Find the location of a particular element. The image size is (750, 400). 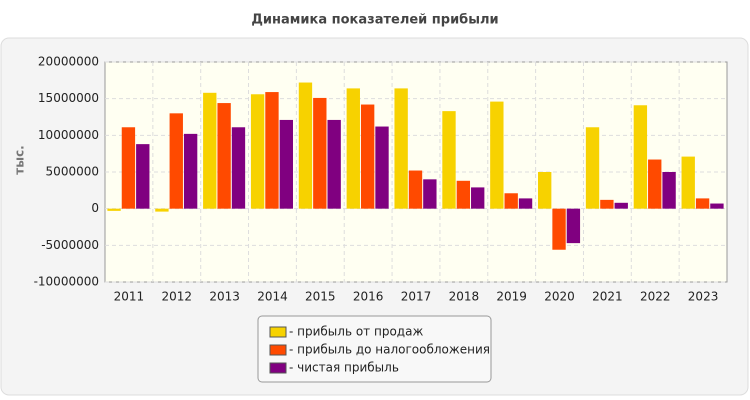

y-tick-label: 0 is located at coordinates (95, 208).